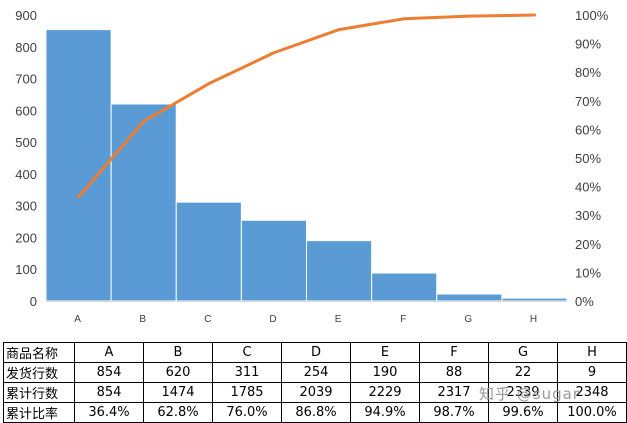  What do you see at coordinates (468, 319) in the screenshot?
I see `x-tick-label: G` at bounding box center [468, 319].